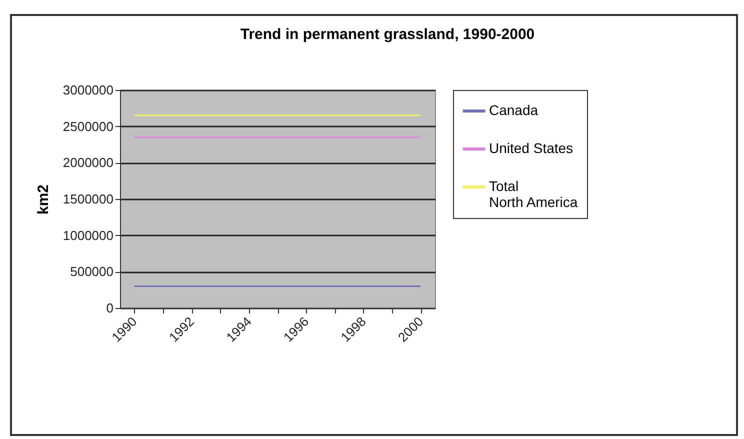 The width and height of the screenshot is (744, 439). What do you see at coordinates (88, 126) in the screenshot?
I see `y-tick-label: 2500000` at bounding box center [88, 126].